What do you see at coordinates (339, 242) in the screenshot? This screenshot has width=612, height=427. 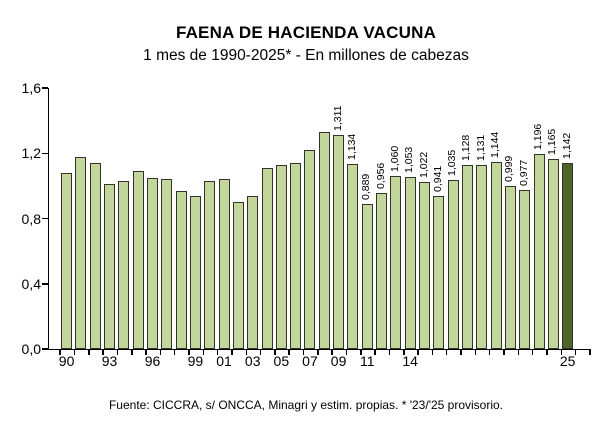 I see `bar-2009` at bounding box center [339, 242].